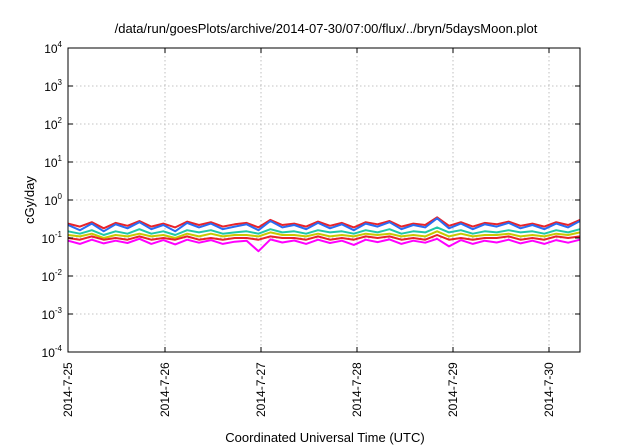  What do you see at coordinates (52, 314) in the screenshot?
I see `y-tick-label: 10⁻³` at bounding box center [52, 314].